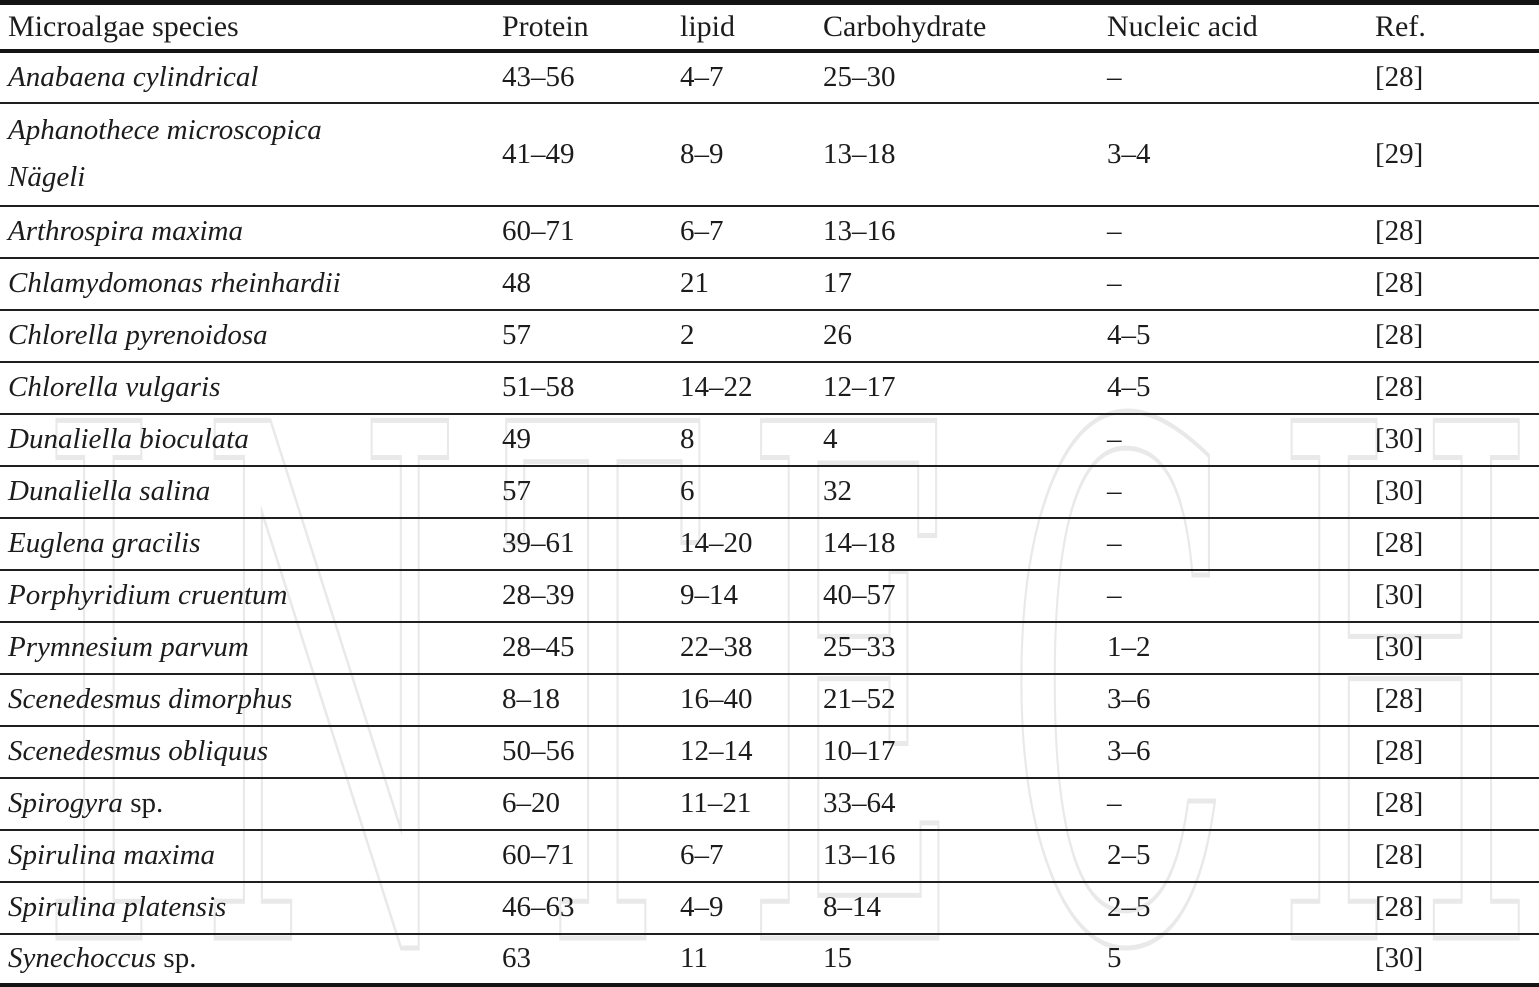 Image resolution: width=1539 pixels, height=987 pixels. Describe the element at coordinates (716, 751) in the screenshot. I see `lipid-cell: 12–14` at that location.